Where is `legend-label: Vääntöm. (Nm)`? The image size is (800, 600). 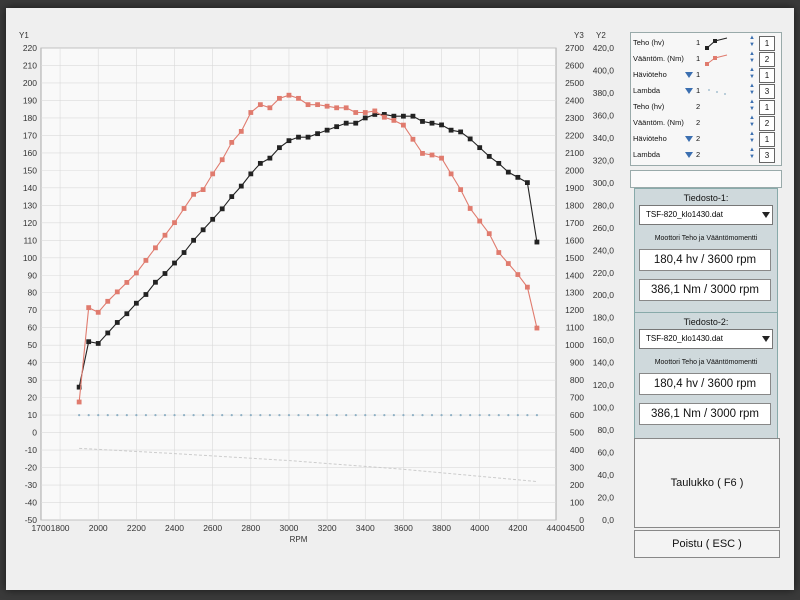
legend-label: Vääntöm. (Nm) is located at coordinates (658, 122).